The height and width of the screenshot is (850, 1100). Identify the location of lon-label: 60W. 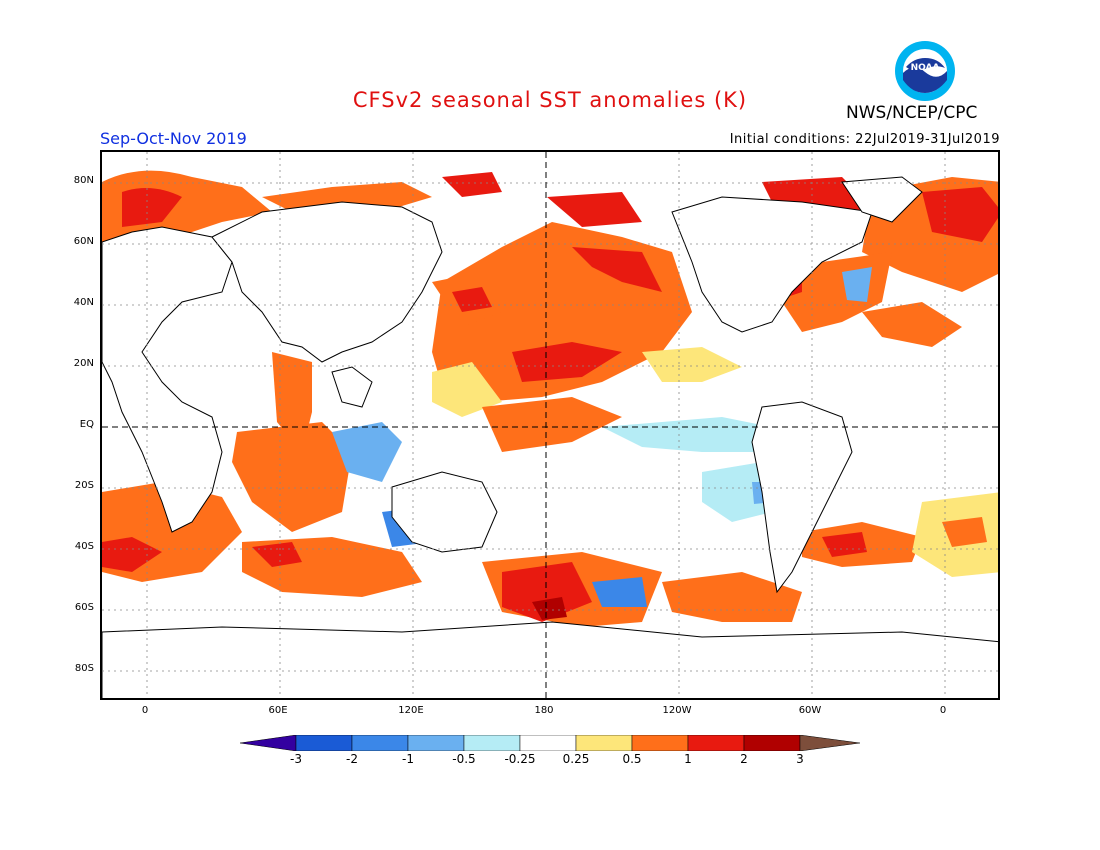
(810, 710).